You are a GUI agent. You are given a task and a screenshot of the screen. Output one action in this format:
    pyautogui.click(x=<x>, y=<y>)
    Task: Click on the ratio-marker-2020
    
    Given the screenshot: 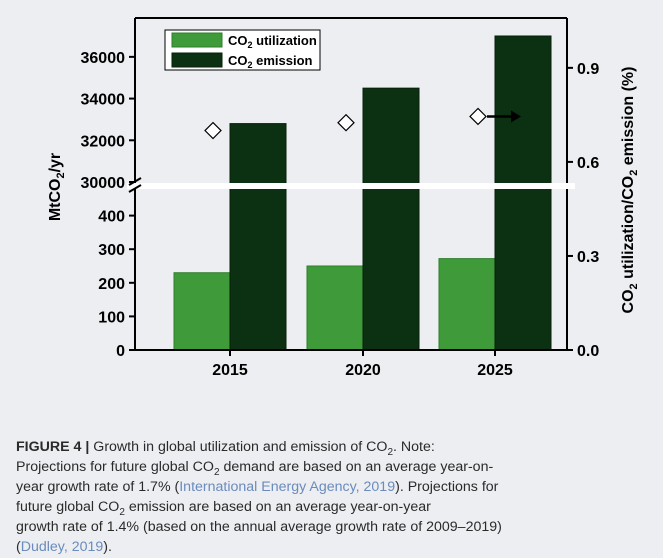 What is the action you would take?
    pyautogui.click(x=346, y=122)
    